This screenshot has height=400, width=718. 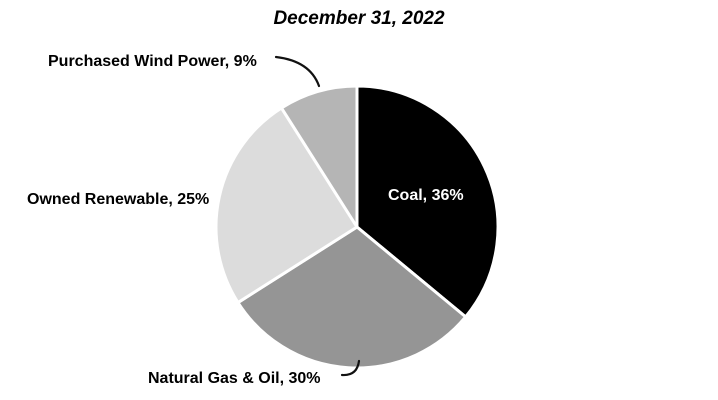 I want to click on pie-slice-natural-gas-oil, so click(x=352, y=297).